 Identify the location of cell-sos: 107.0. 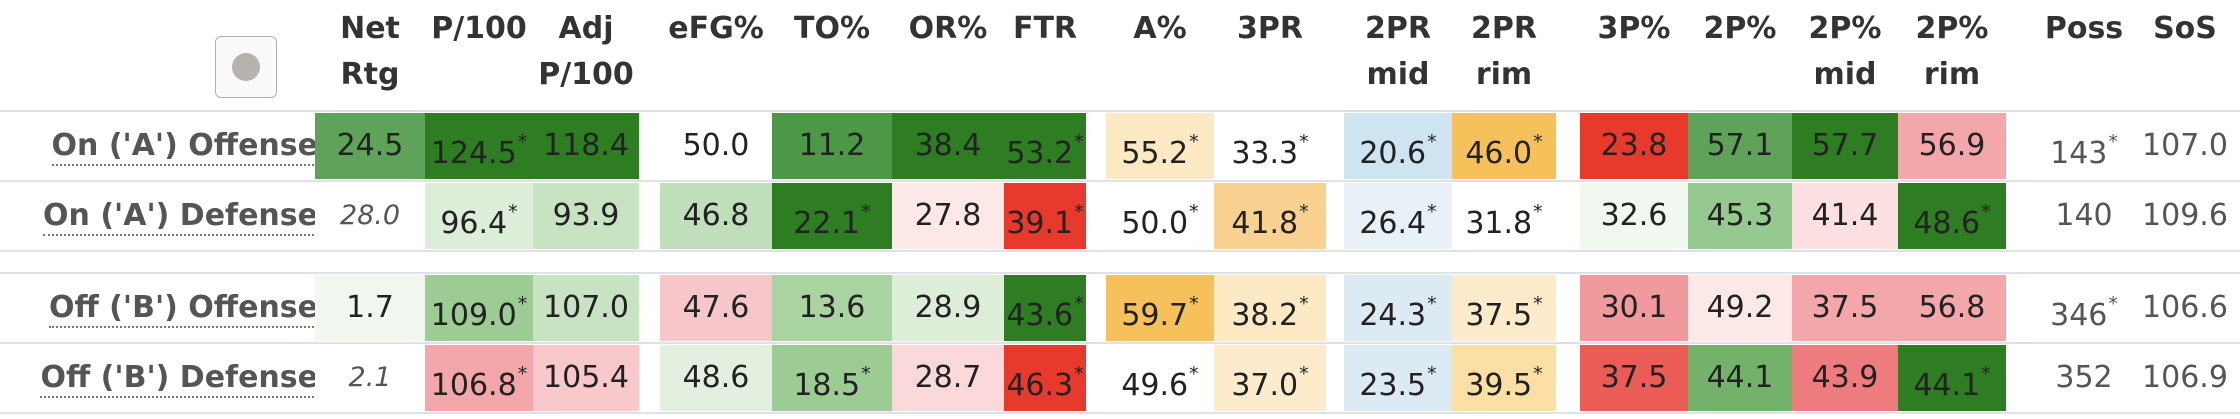
(2185, 146).